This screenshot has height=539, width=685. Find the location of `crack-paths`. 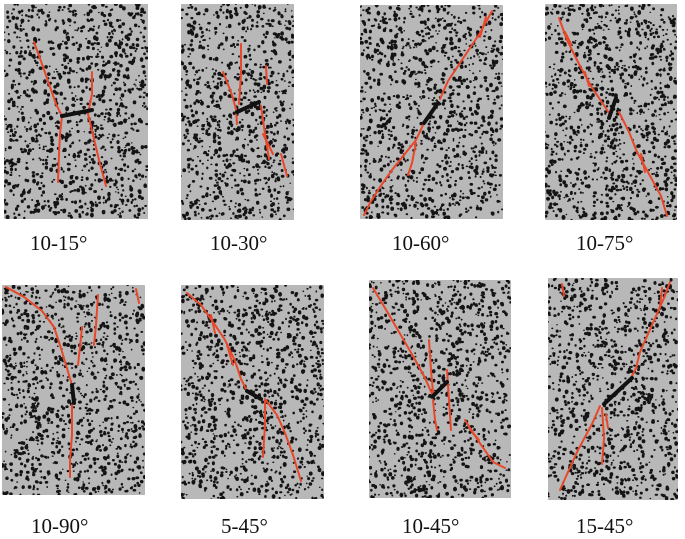

crack-paths is located at coordinates (70, 114).